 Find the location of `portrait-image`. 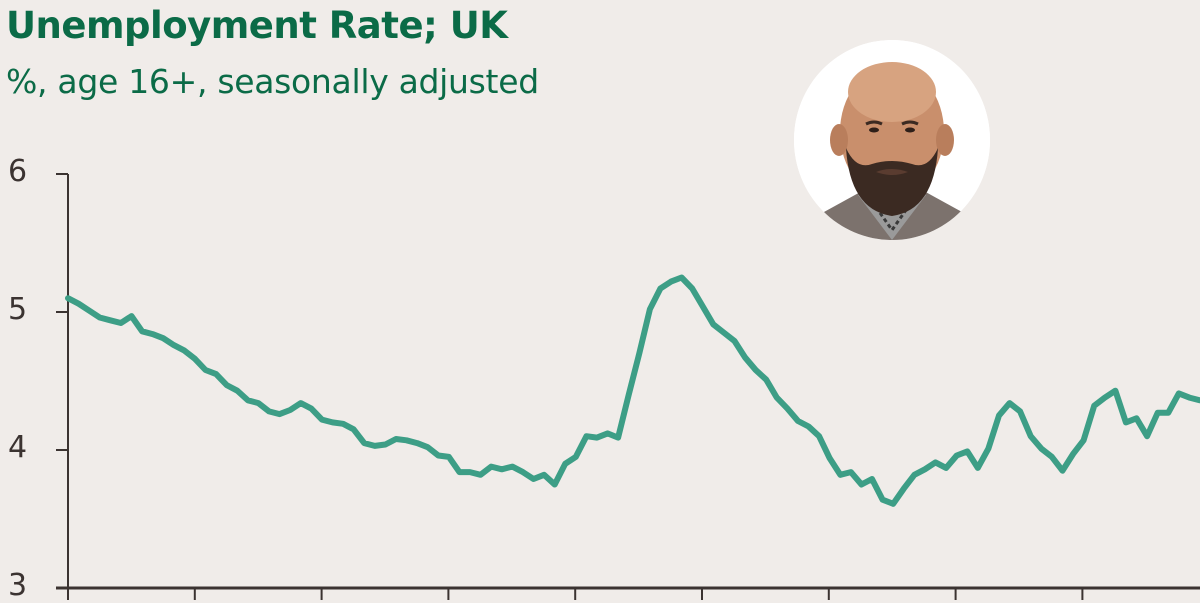

portrait-image is located at coordinates (892, 140).